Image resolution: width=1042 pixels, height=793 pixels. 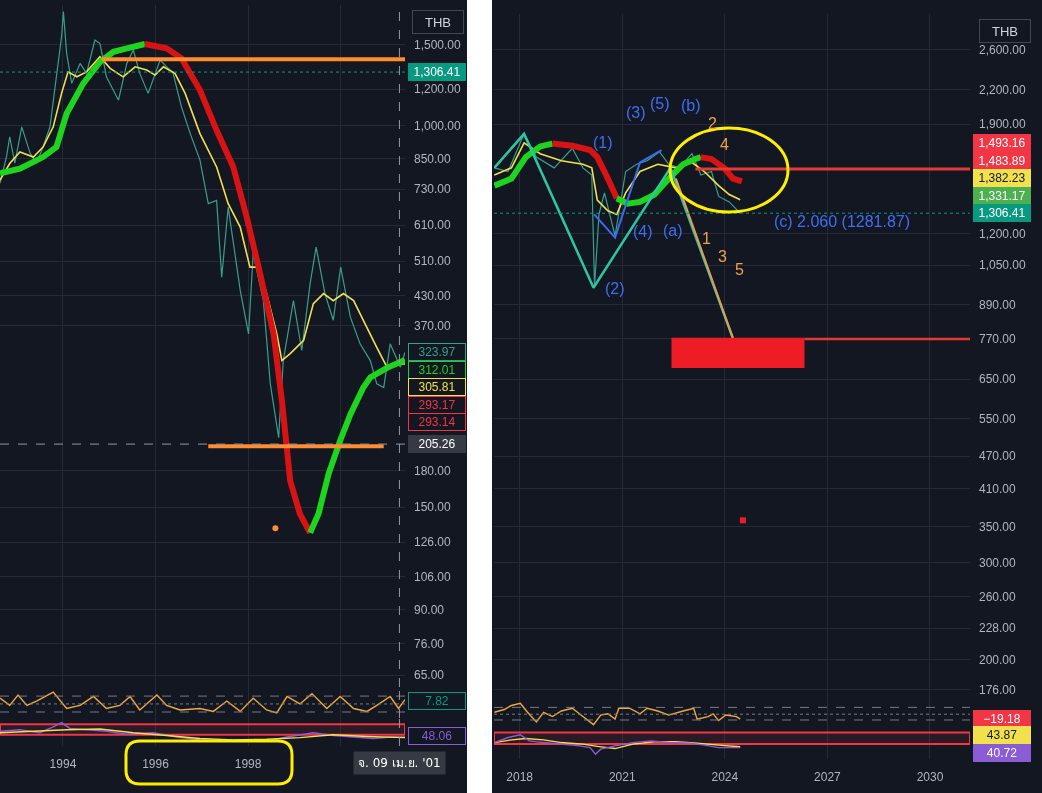 I want to click on y-tick-label: 1,500.00, so click(x=438, y=44).